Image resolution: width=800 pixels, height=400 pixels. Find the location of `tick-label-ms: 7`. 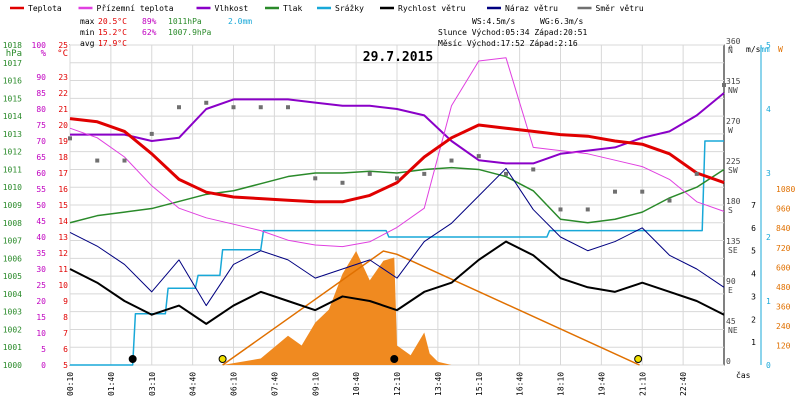

tick-label-ms: 7 is located at coordinates (753, 205).